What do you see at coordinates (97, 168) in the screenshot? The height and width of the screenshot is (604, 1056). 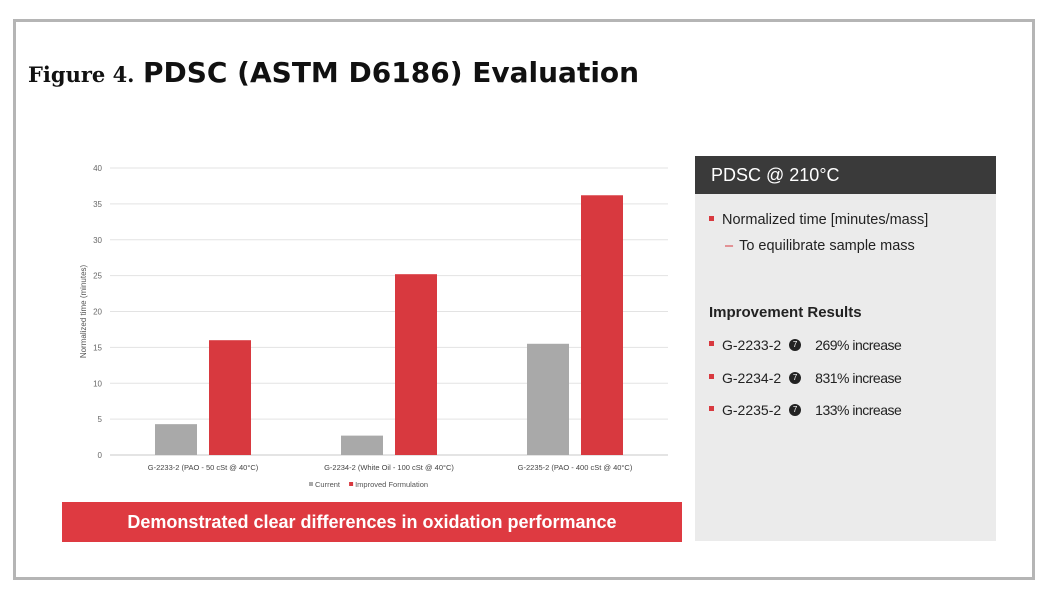 I see `y-tick-label: 40` at bounding box center [97, 168].